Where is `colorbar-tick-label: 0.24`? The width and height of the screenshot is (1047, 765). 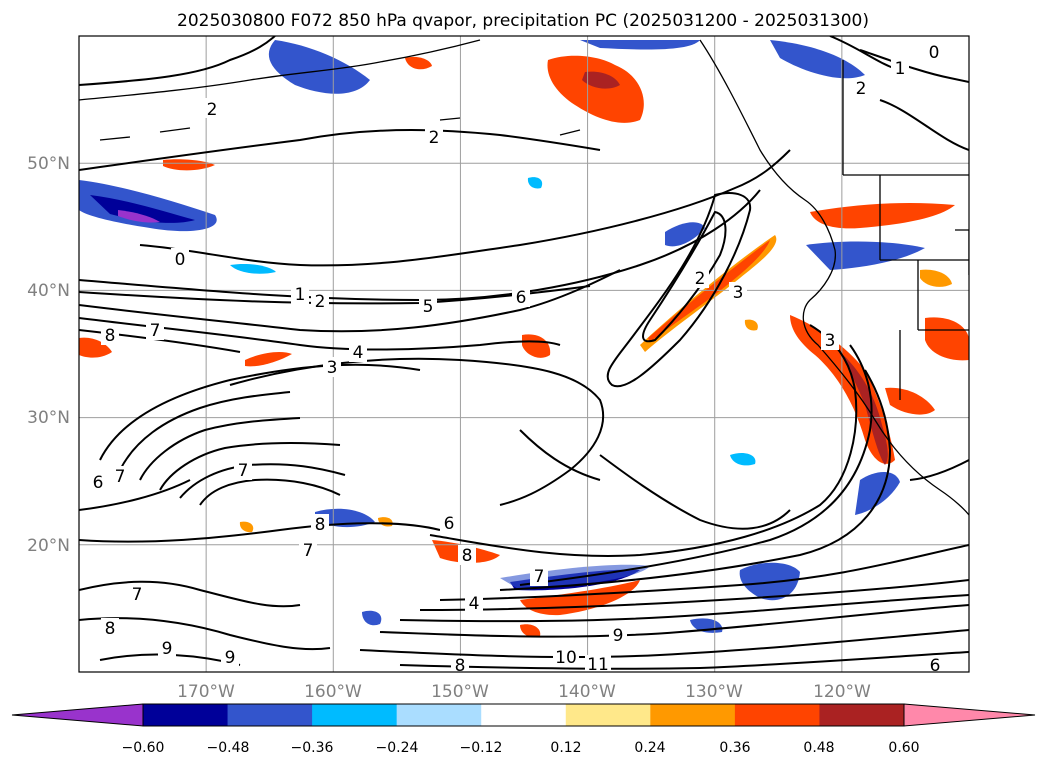
colorbar-tick-label: 0.24 is located at coordinates (649, 748).